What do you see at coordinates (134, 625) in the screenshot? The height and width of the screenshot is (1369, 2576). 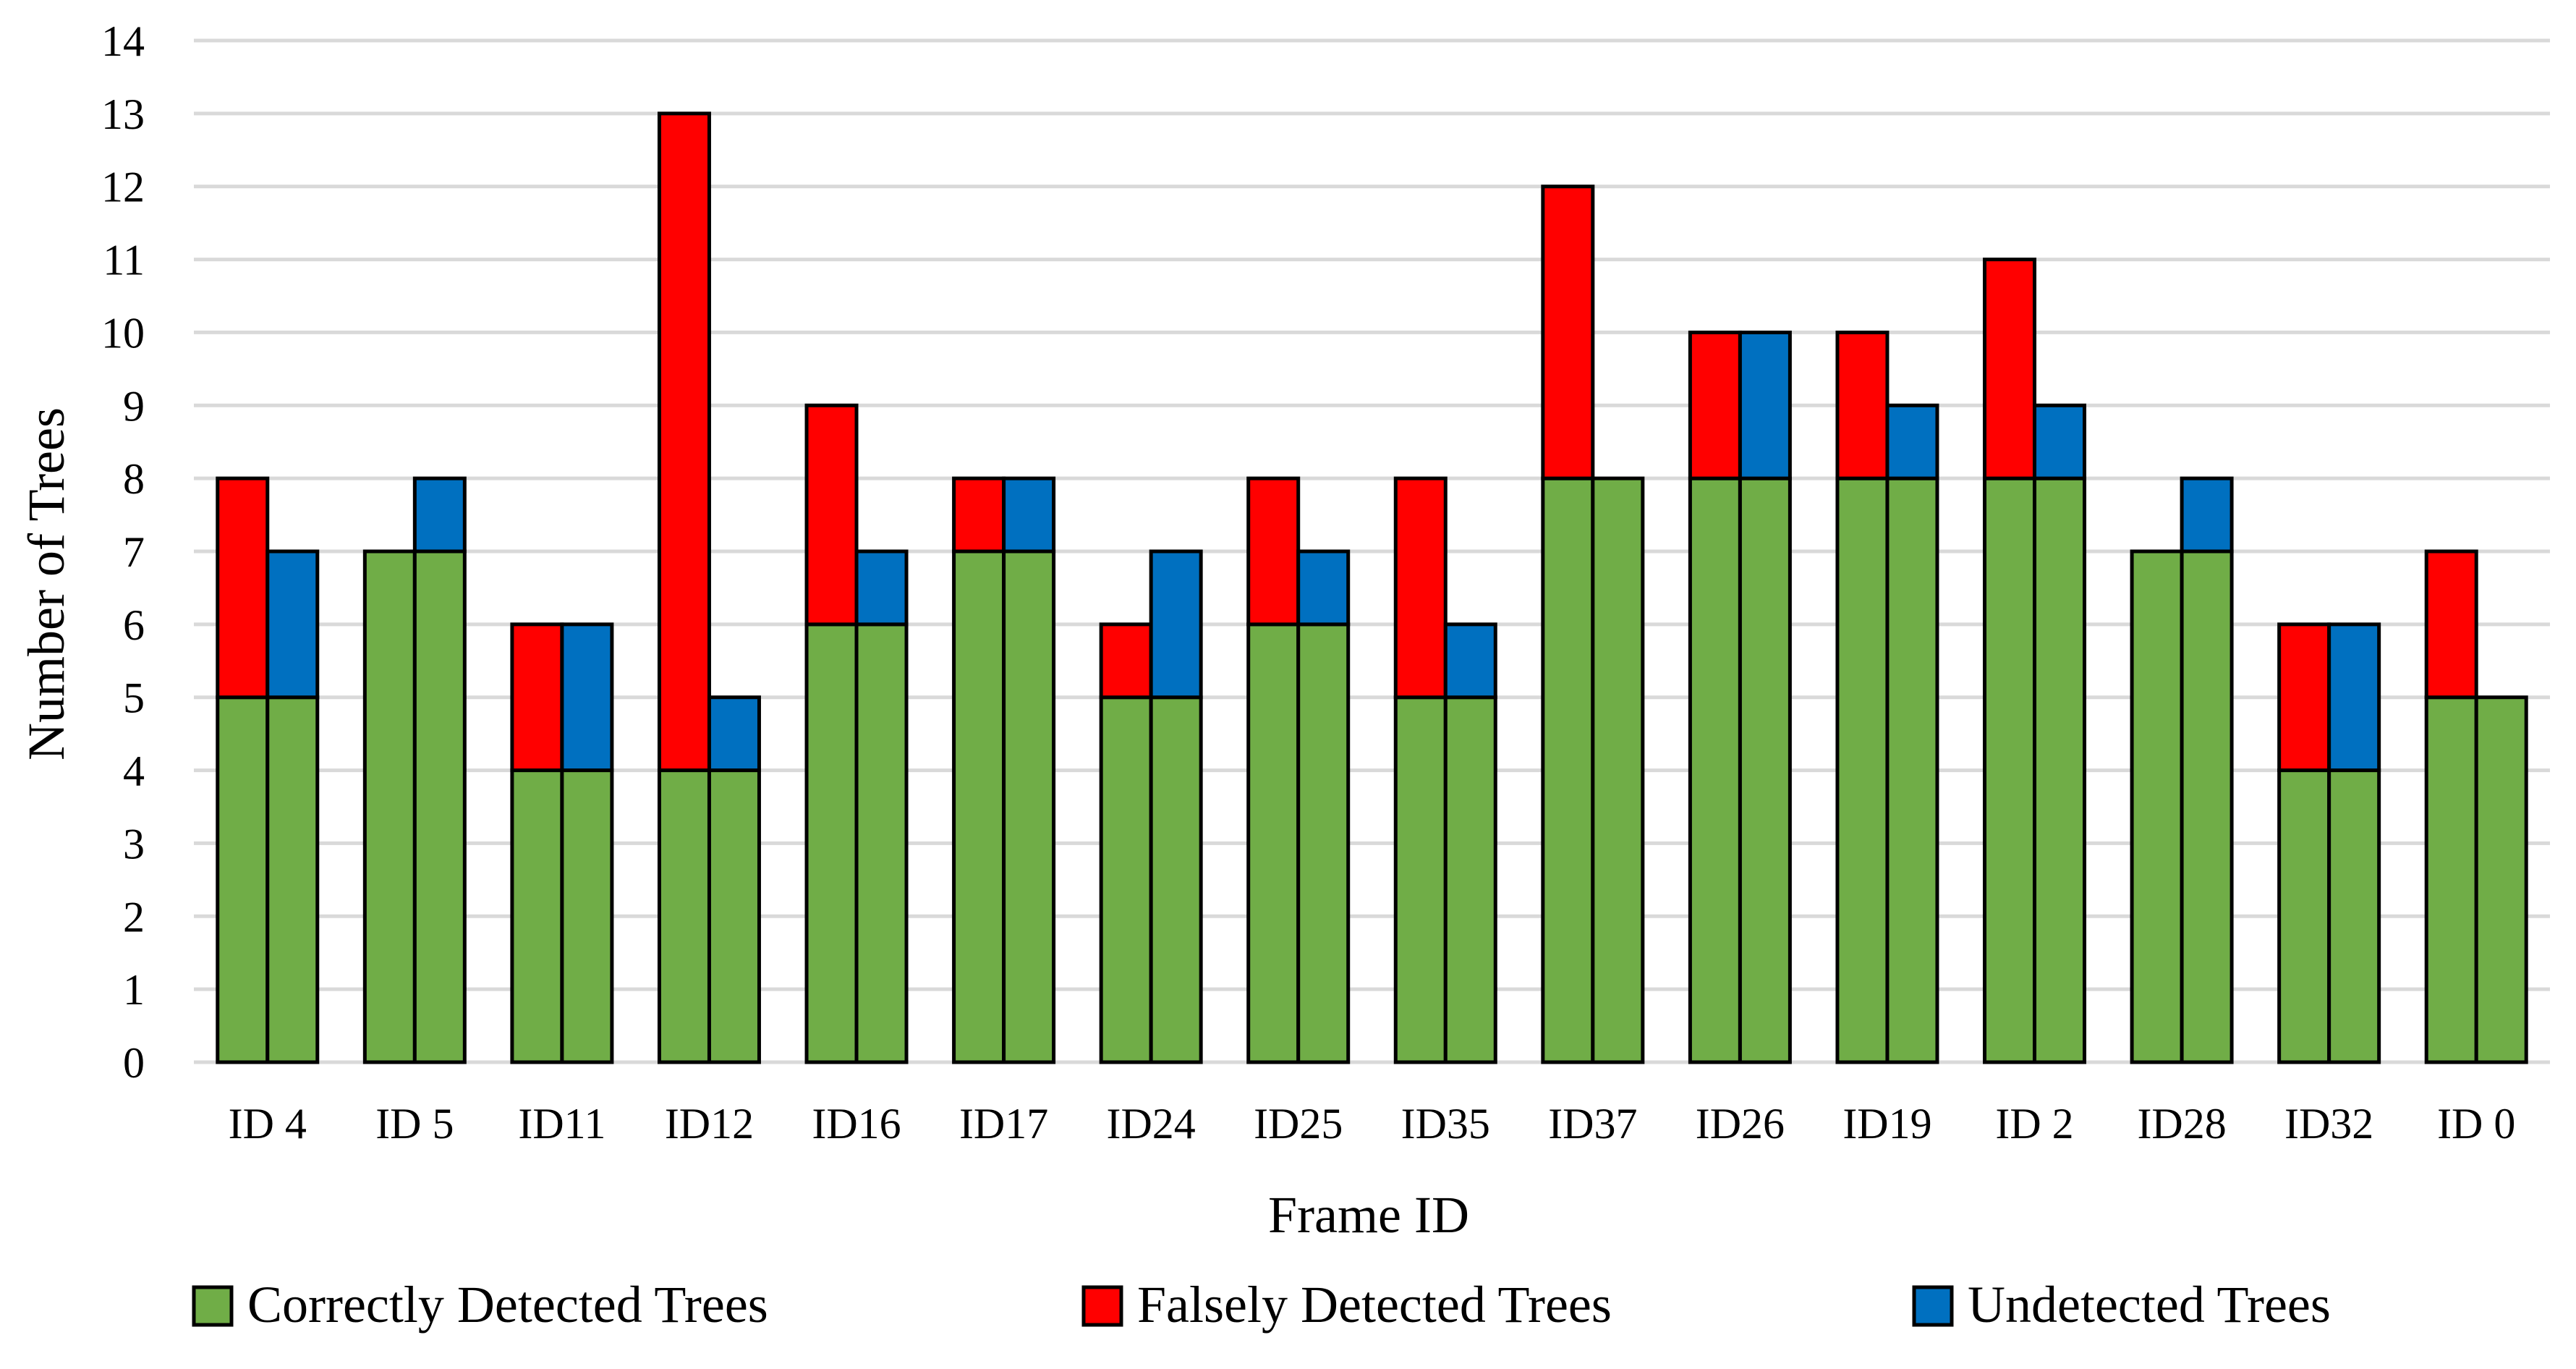 I see `y-tick-label: 6` at bounding box center [134, 625].